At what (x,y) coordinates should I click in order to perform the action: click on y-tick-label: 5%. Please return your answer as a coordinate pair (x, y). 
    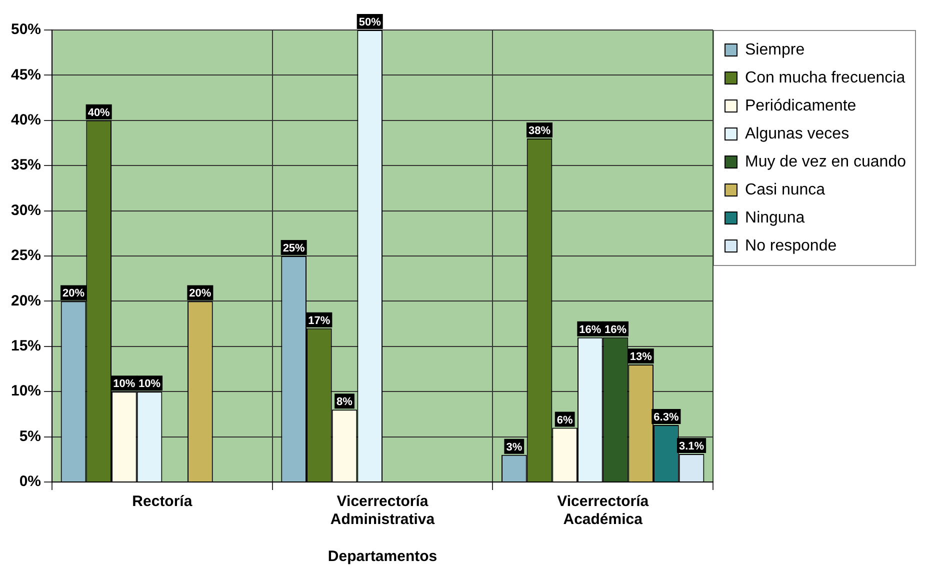
    Looking at the image, I should click on (30, 436).